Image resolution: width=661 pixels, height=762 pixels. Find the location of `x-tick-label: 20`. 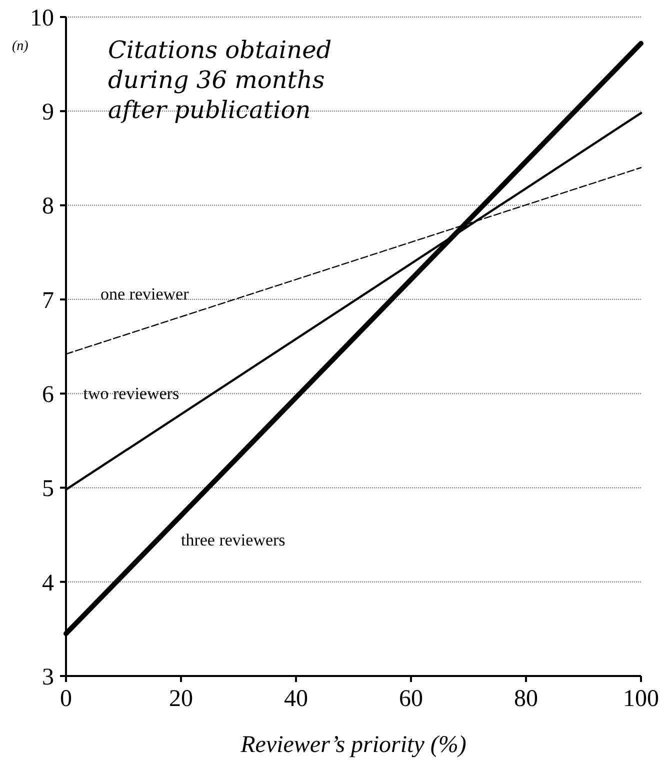

x-tick-label: 20 is located at coordinates (181, 699).